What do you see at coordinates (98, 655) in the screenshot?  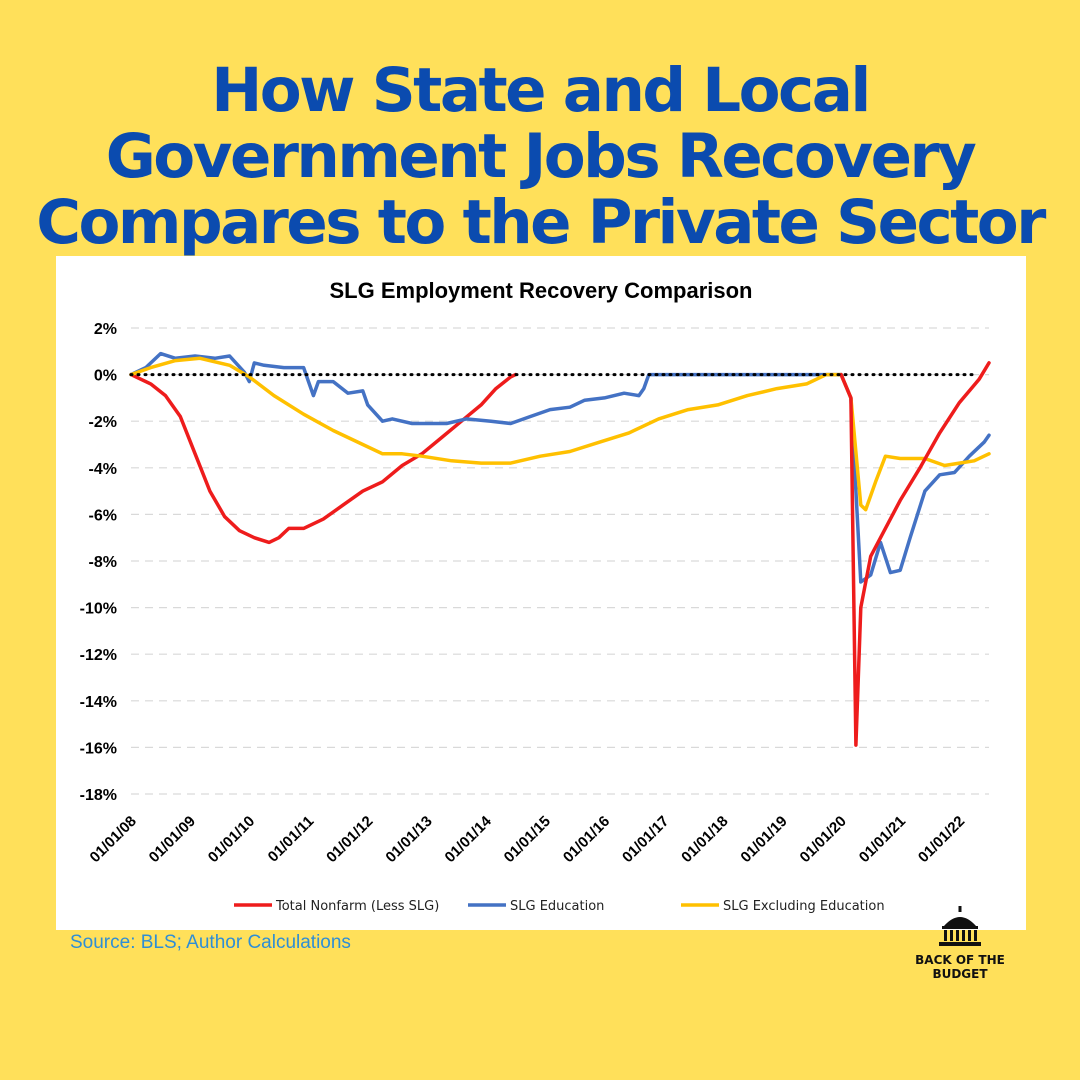 I see `y-tick-label: -12%` at bounding box center [98, 655].